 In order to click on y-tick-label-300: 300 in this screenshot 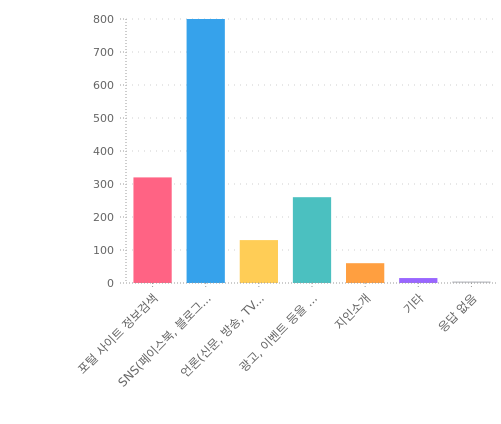, I will do `click(103, 184)`.